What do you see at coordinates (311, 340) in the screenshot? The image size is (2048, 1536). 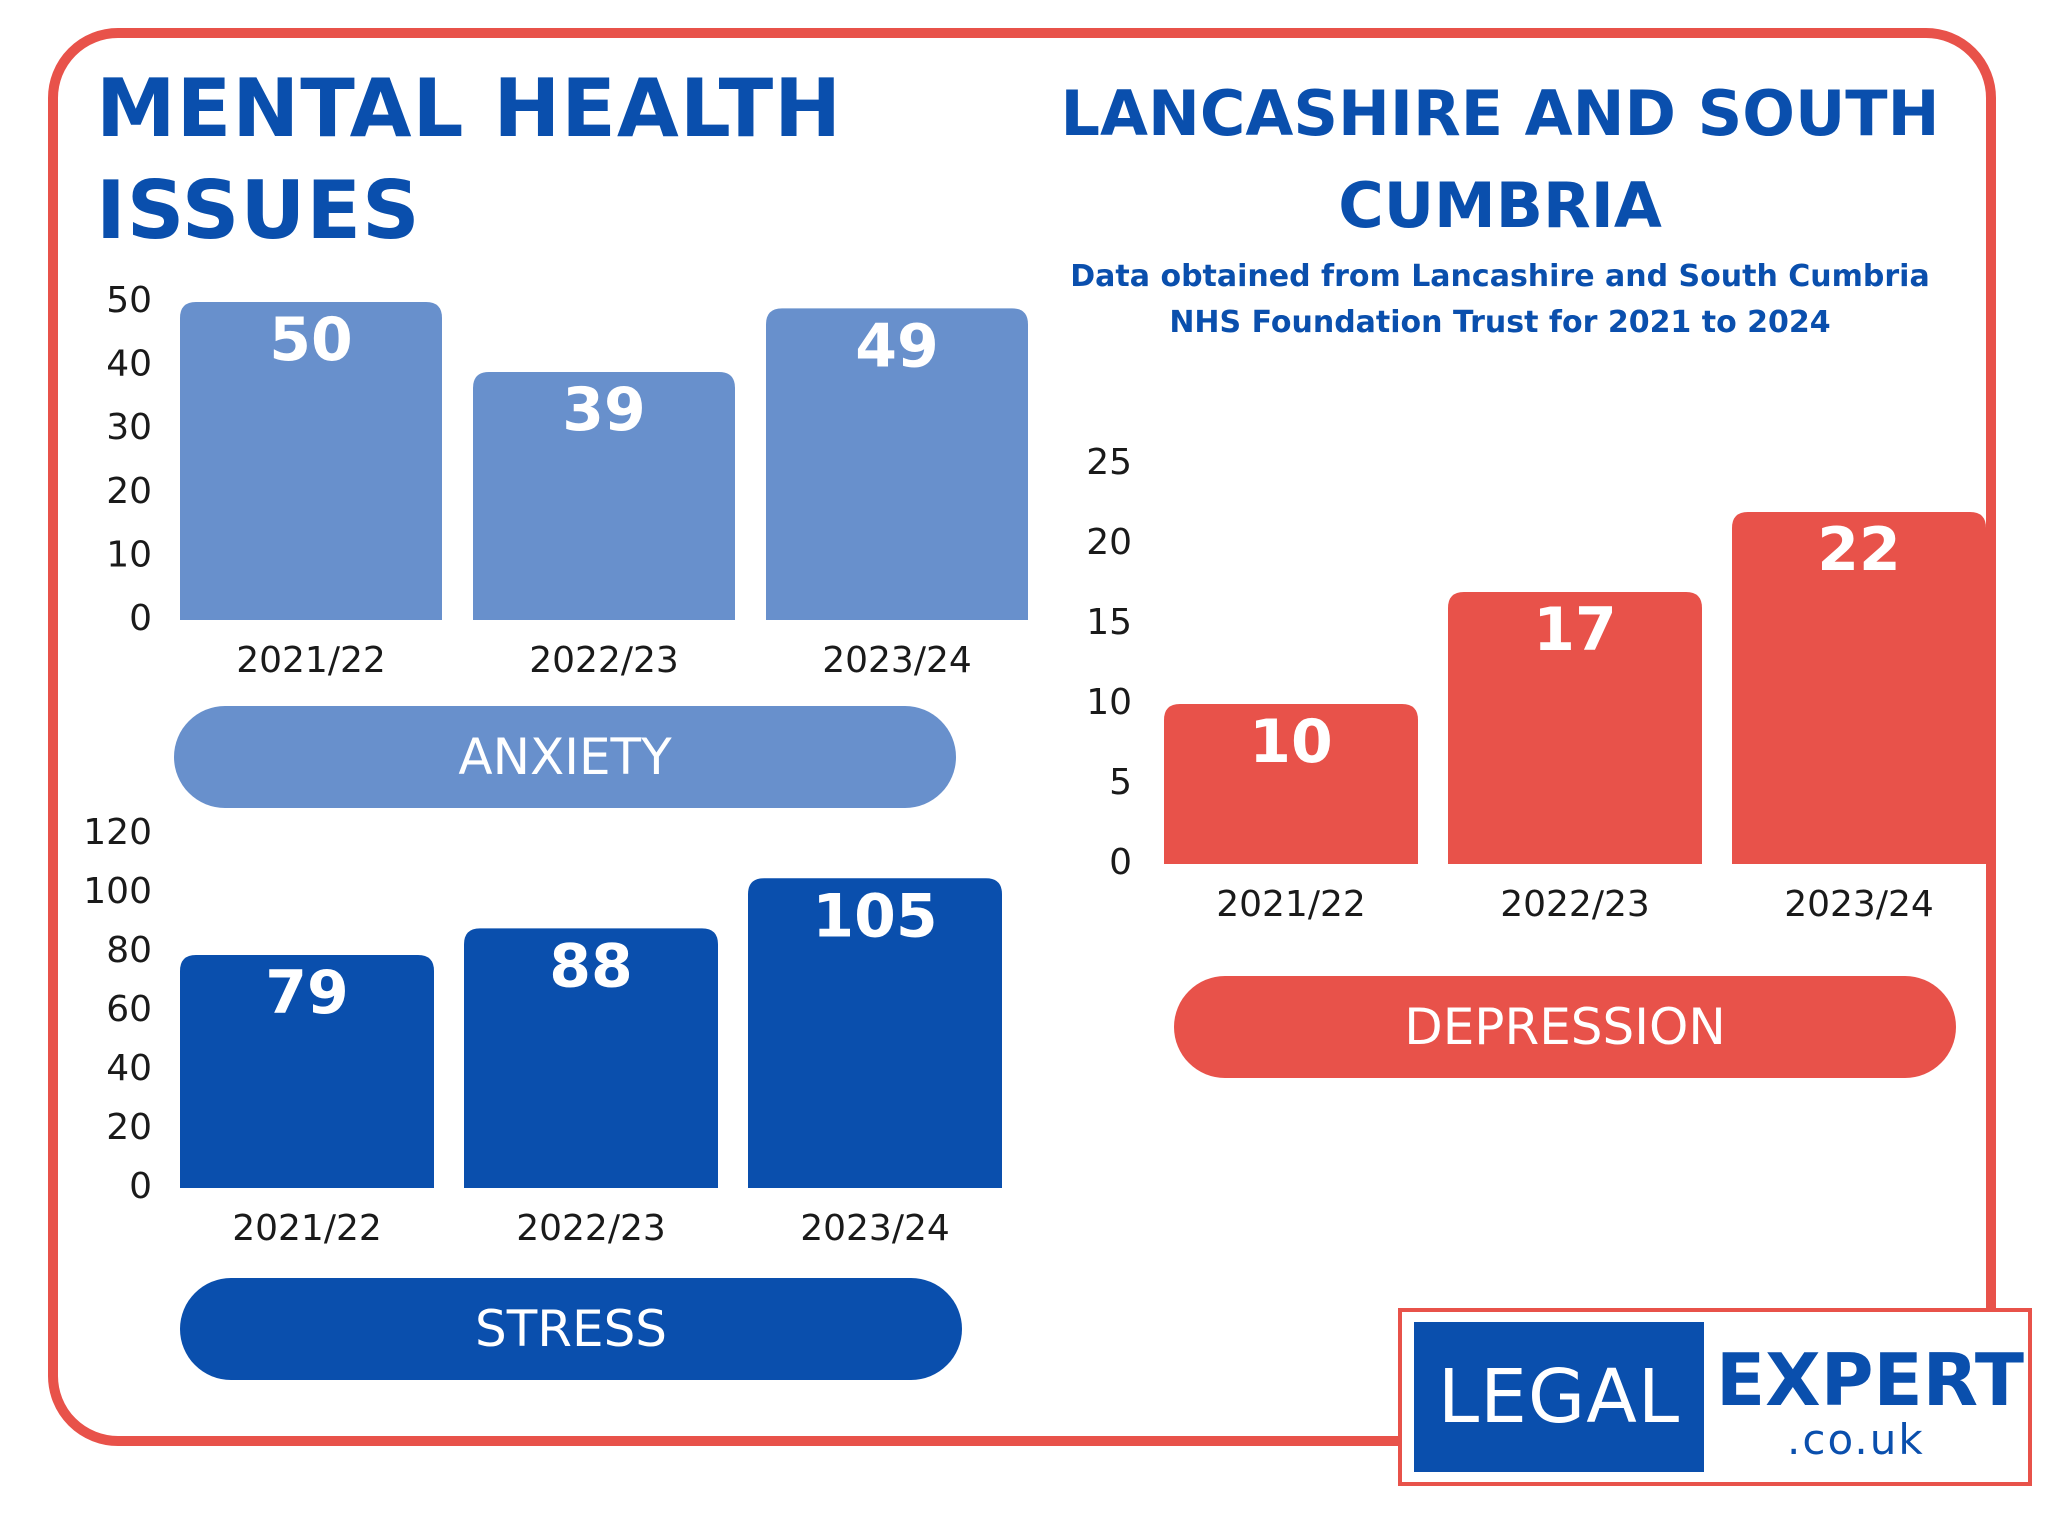 I see `anxiety-value-label: 50` at bounding box center [311, 340].